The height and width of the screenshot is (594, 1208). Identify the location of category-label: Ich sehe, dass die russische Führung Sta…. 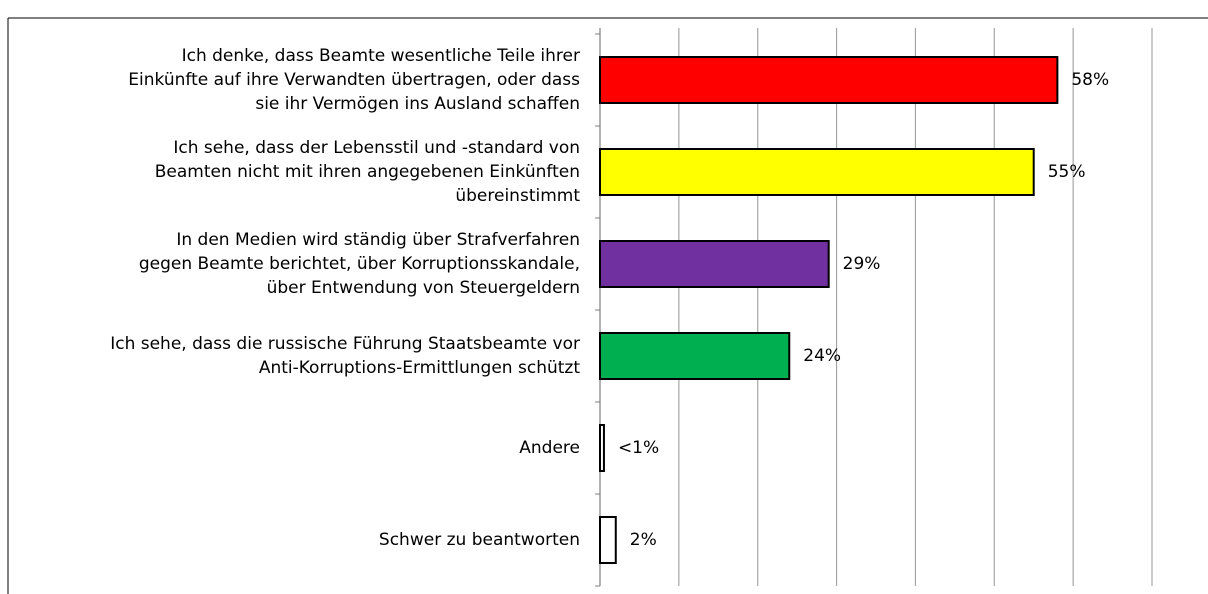
(345, 356).